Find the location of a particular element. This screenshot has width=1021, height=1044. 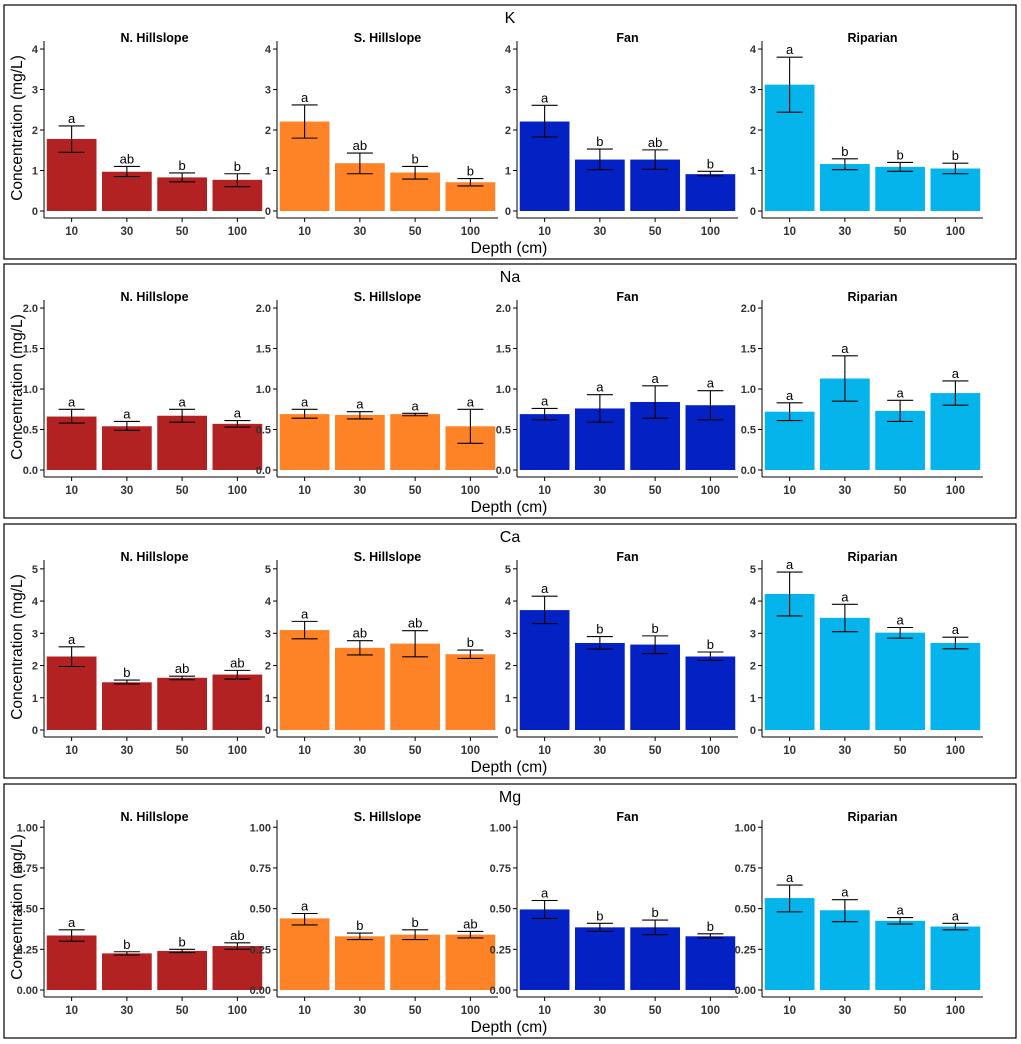

y-tick-label-k-n-hillslope-1: 1 is located at coordinates (35, 172).